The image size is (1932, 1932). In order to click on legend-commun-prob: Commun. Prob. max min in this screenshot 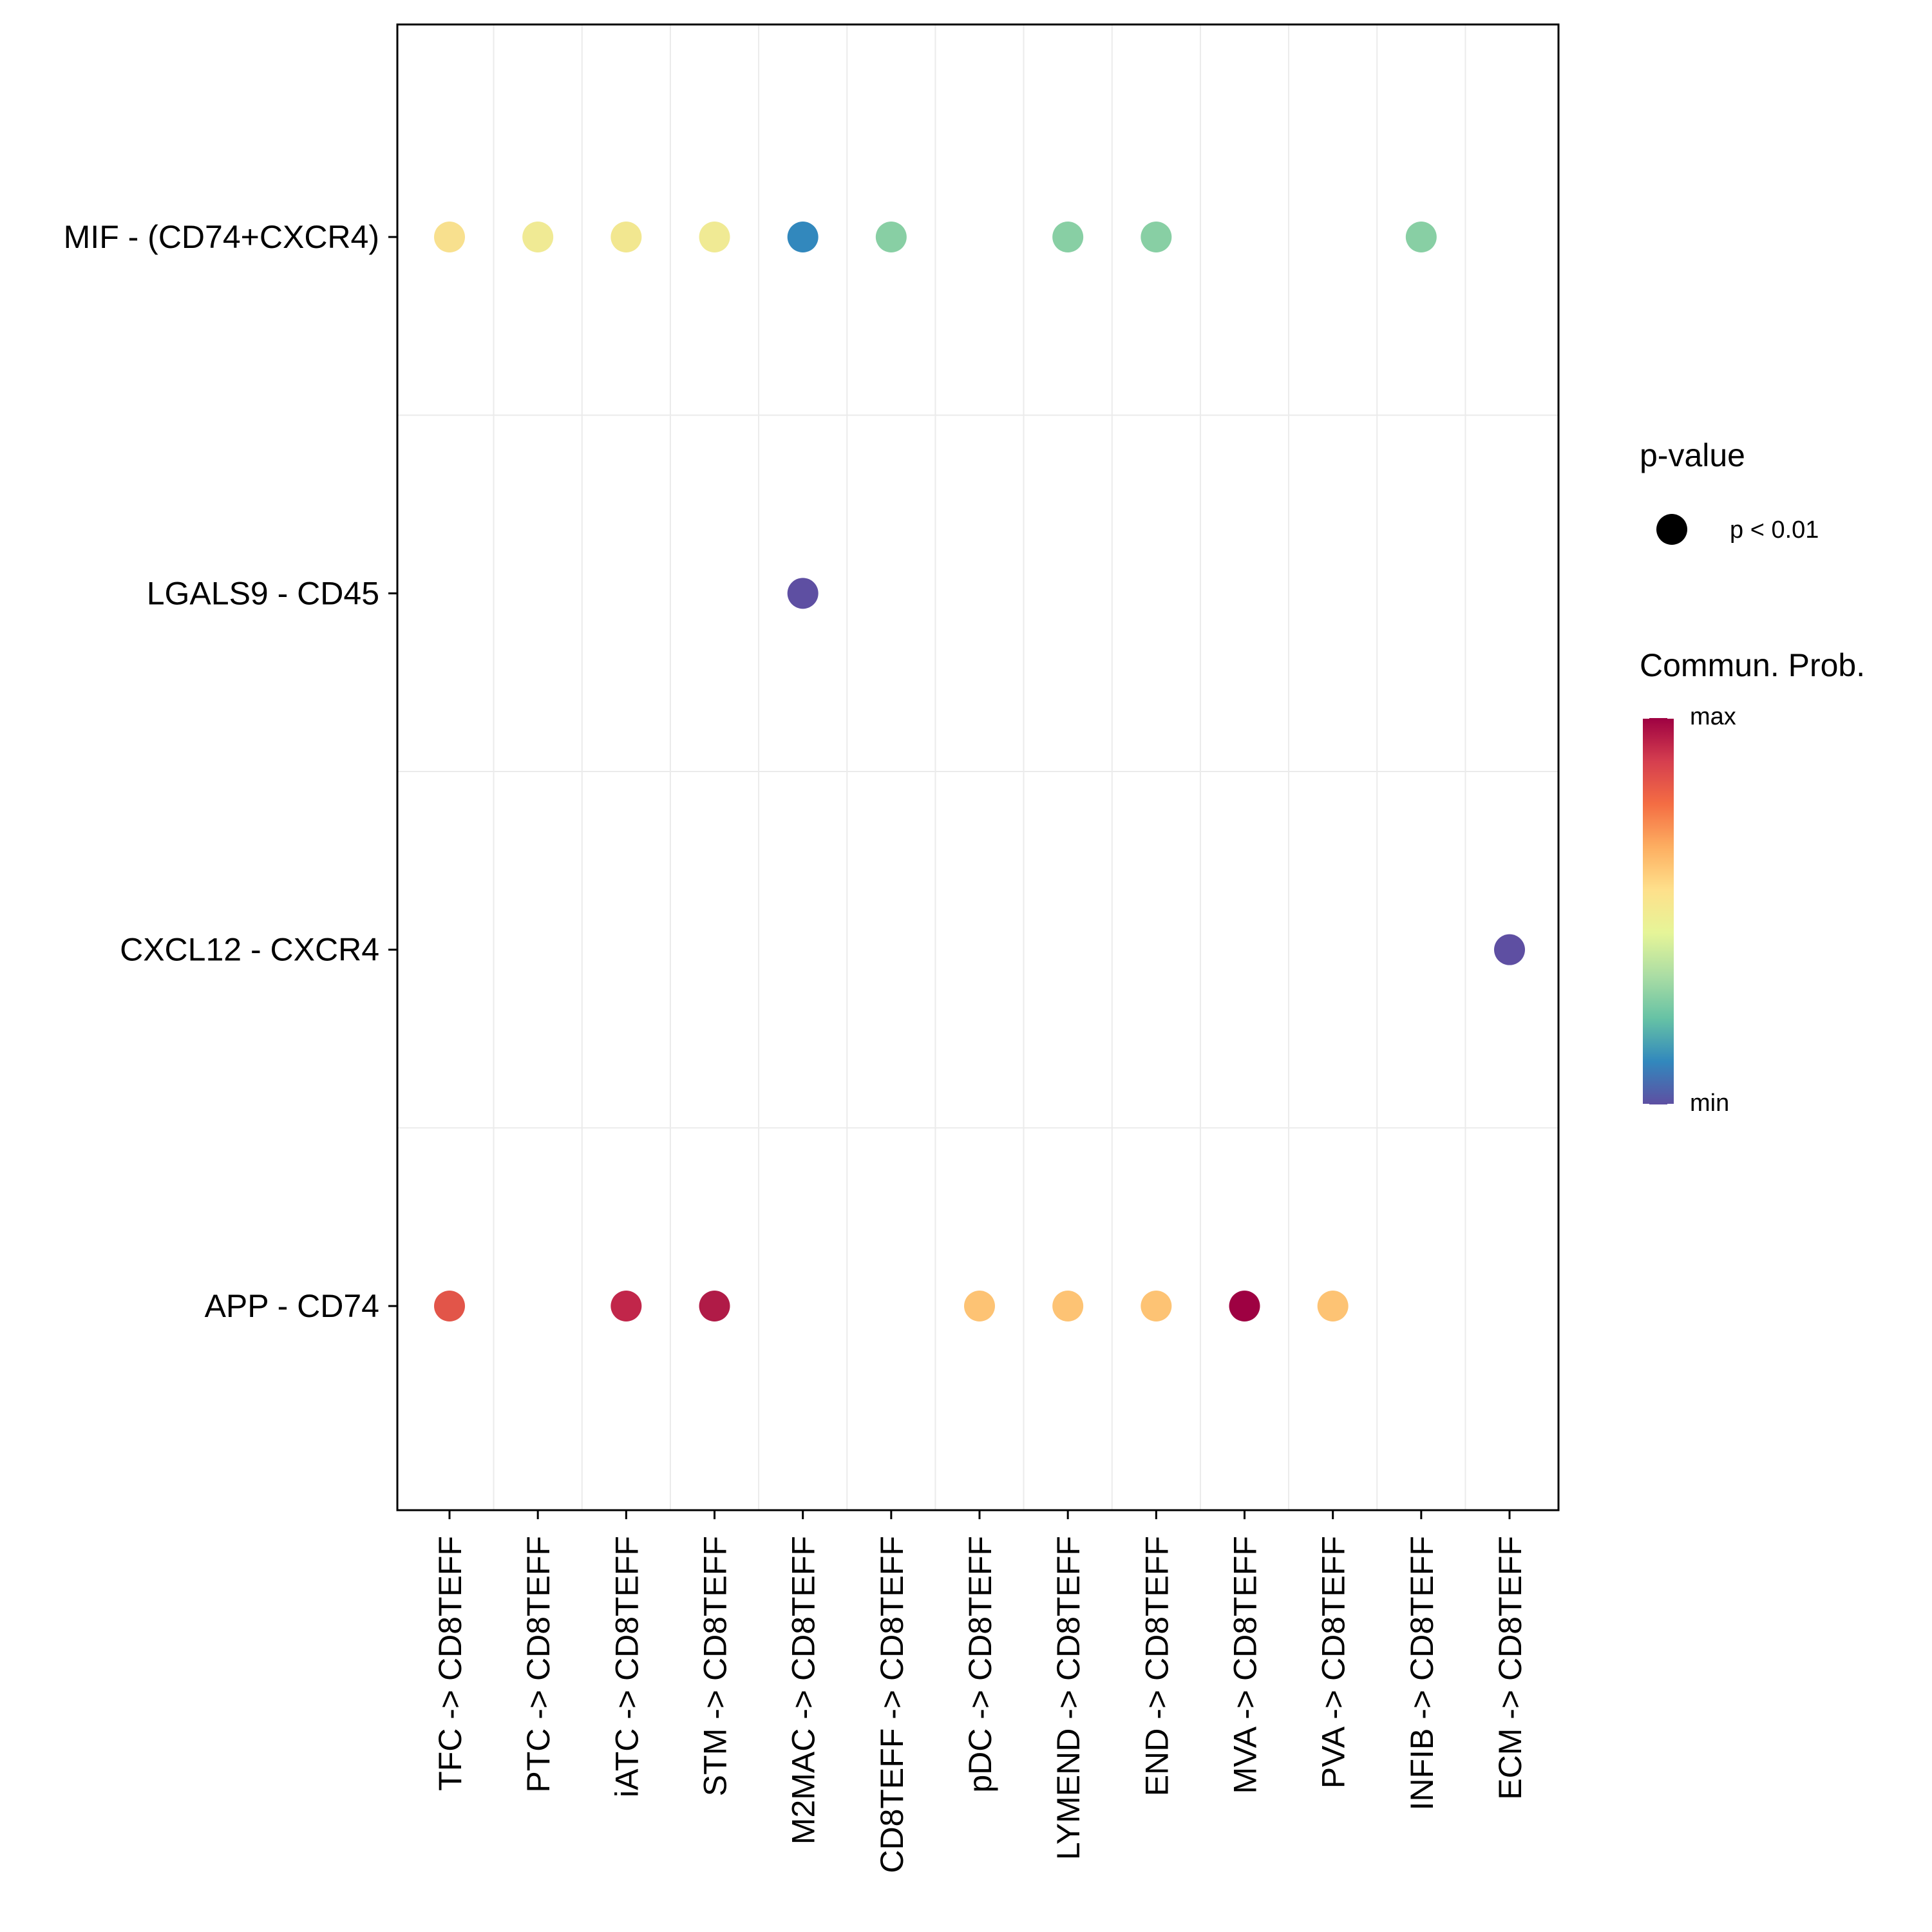, I will do `click(1752, 882)`.